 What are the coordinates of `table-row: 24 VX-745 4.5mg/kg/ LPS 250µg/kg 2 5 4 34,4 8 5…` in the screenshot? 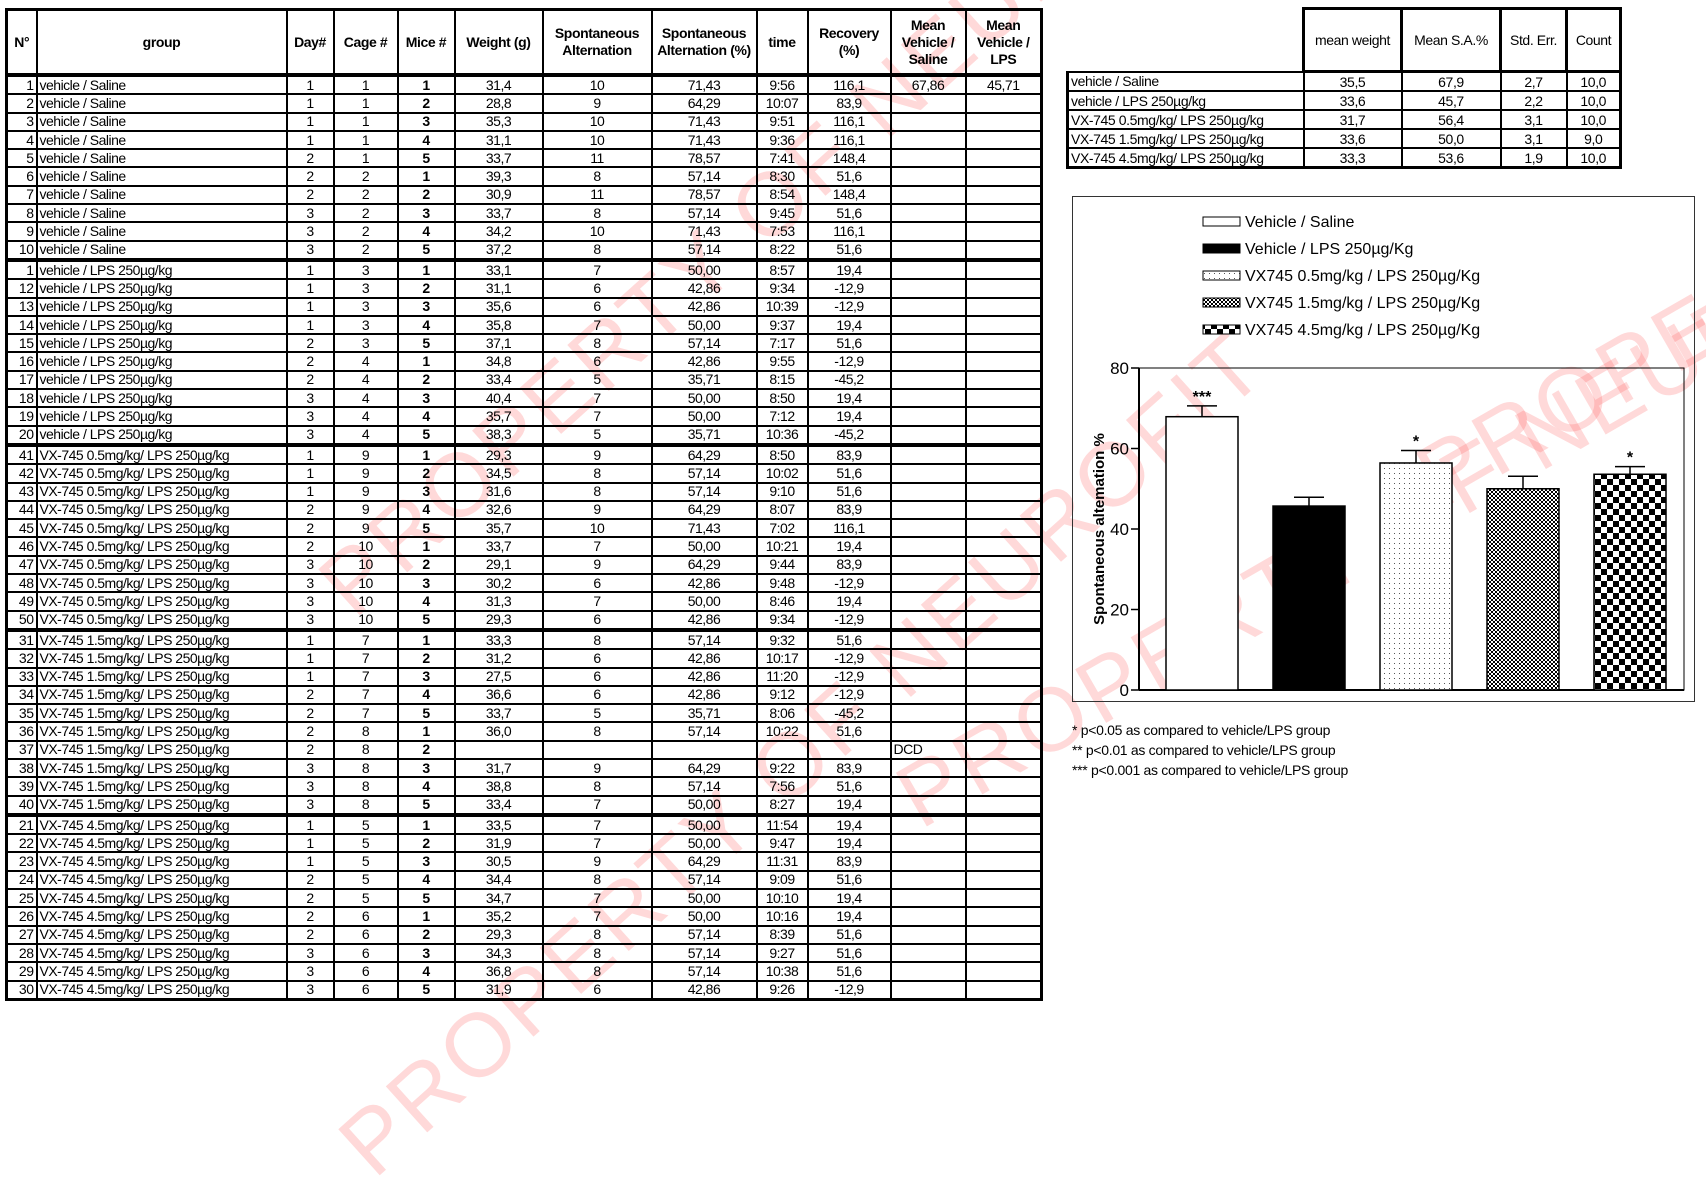 It's located at (524, 880).